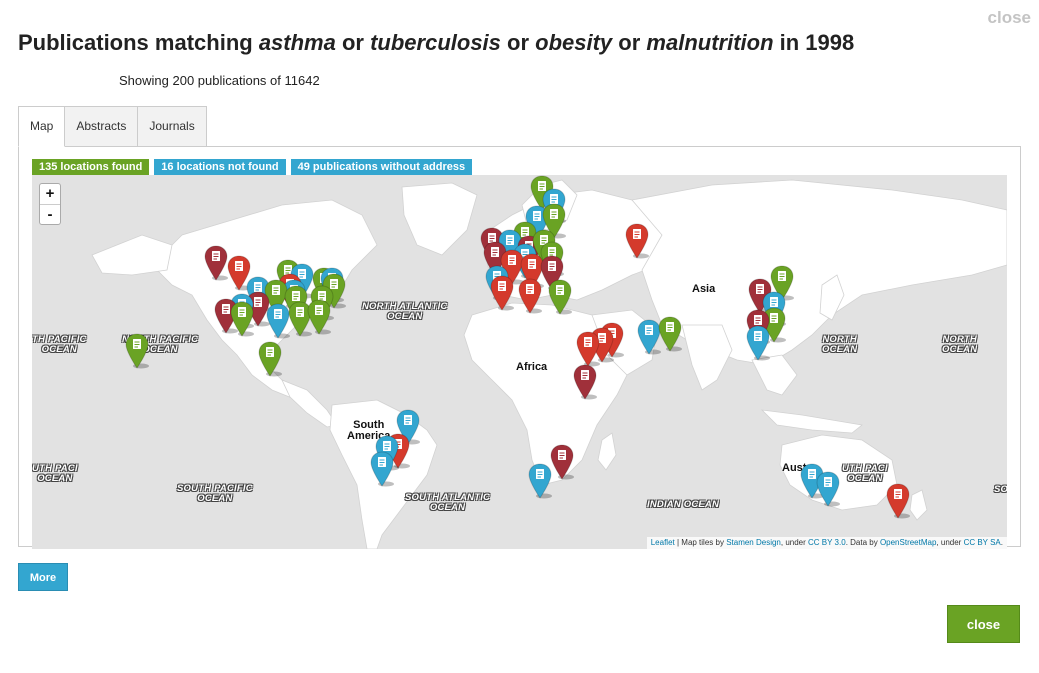 The height and width of the screenshot is (673, 1039). Describe the element at coordinates (960, 344) in the screenshot. I see `label-north-pacific-right-2: NORTH OCEAN` at that location.